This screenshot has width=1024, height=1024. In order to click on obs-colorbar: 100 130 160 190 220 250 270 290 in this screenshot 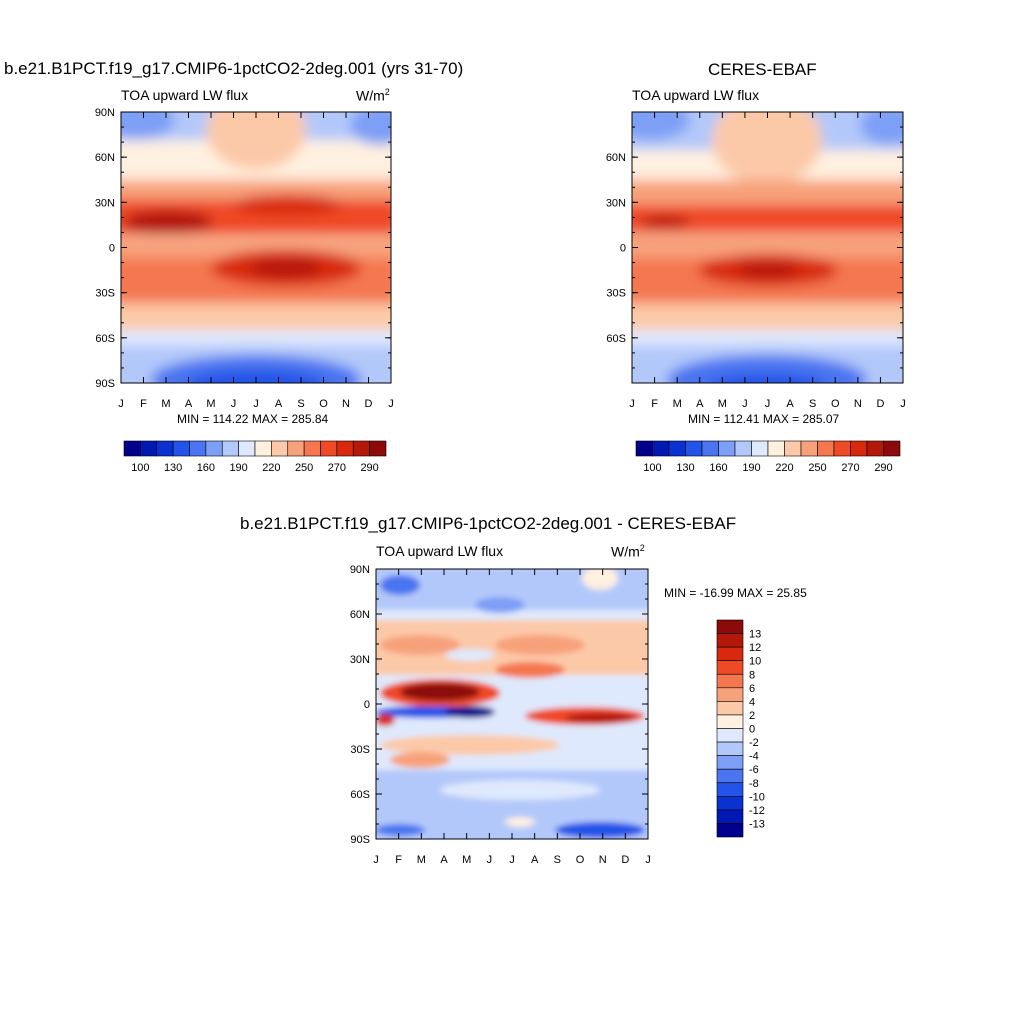, I will do `click(768, 457)`.